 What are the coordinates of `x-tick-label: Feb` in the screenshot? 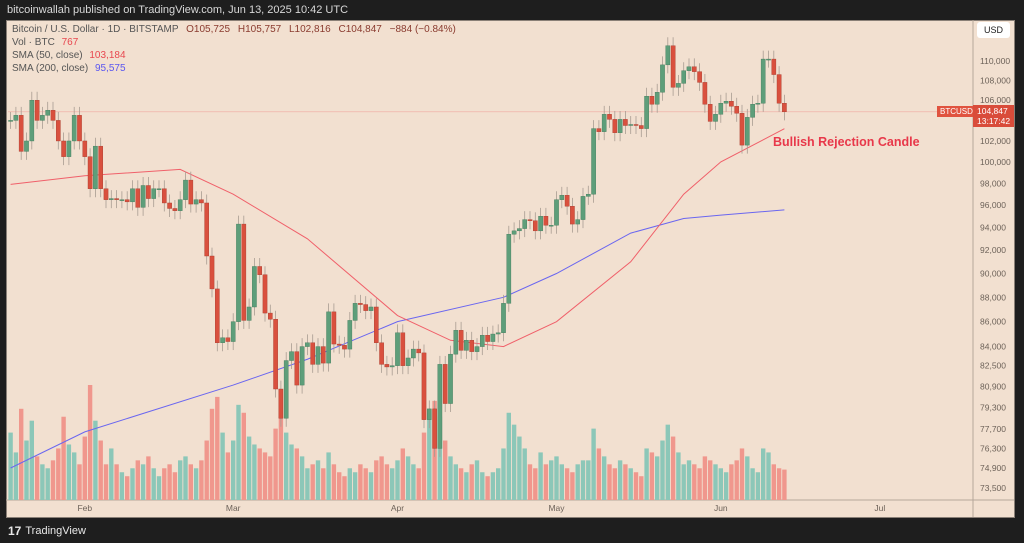 It's located at (84, 508).